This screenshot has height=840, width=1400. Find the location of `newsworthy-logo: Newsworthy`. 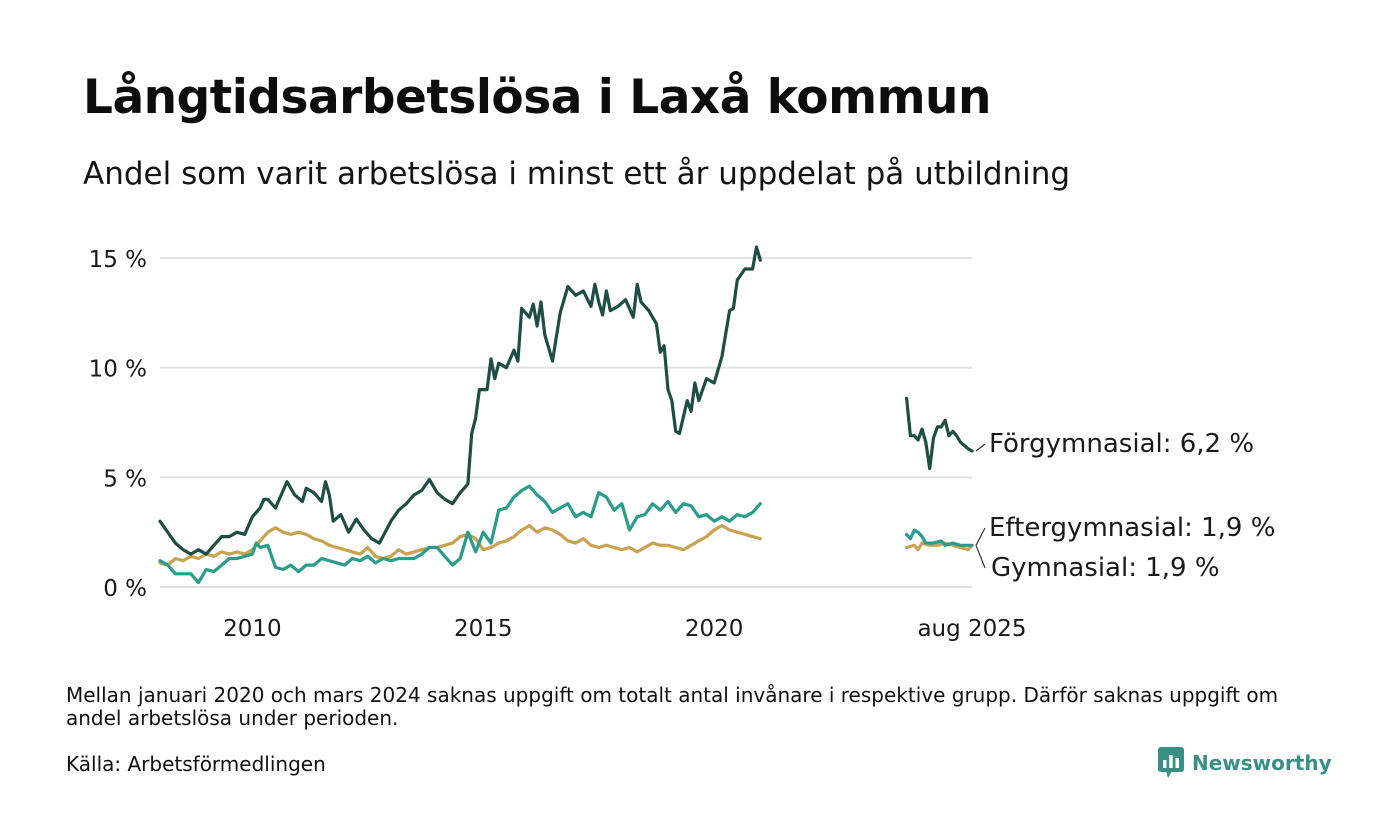

newsworthy-logo: Newsworthy is located at coordinates (1245, 763).